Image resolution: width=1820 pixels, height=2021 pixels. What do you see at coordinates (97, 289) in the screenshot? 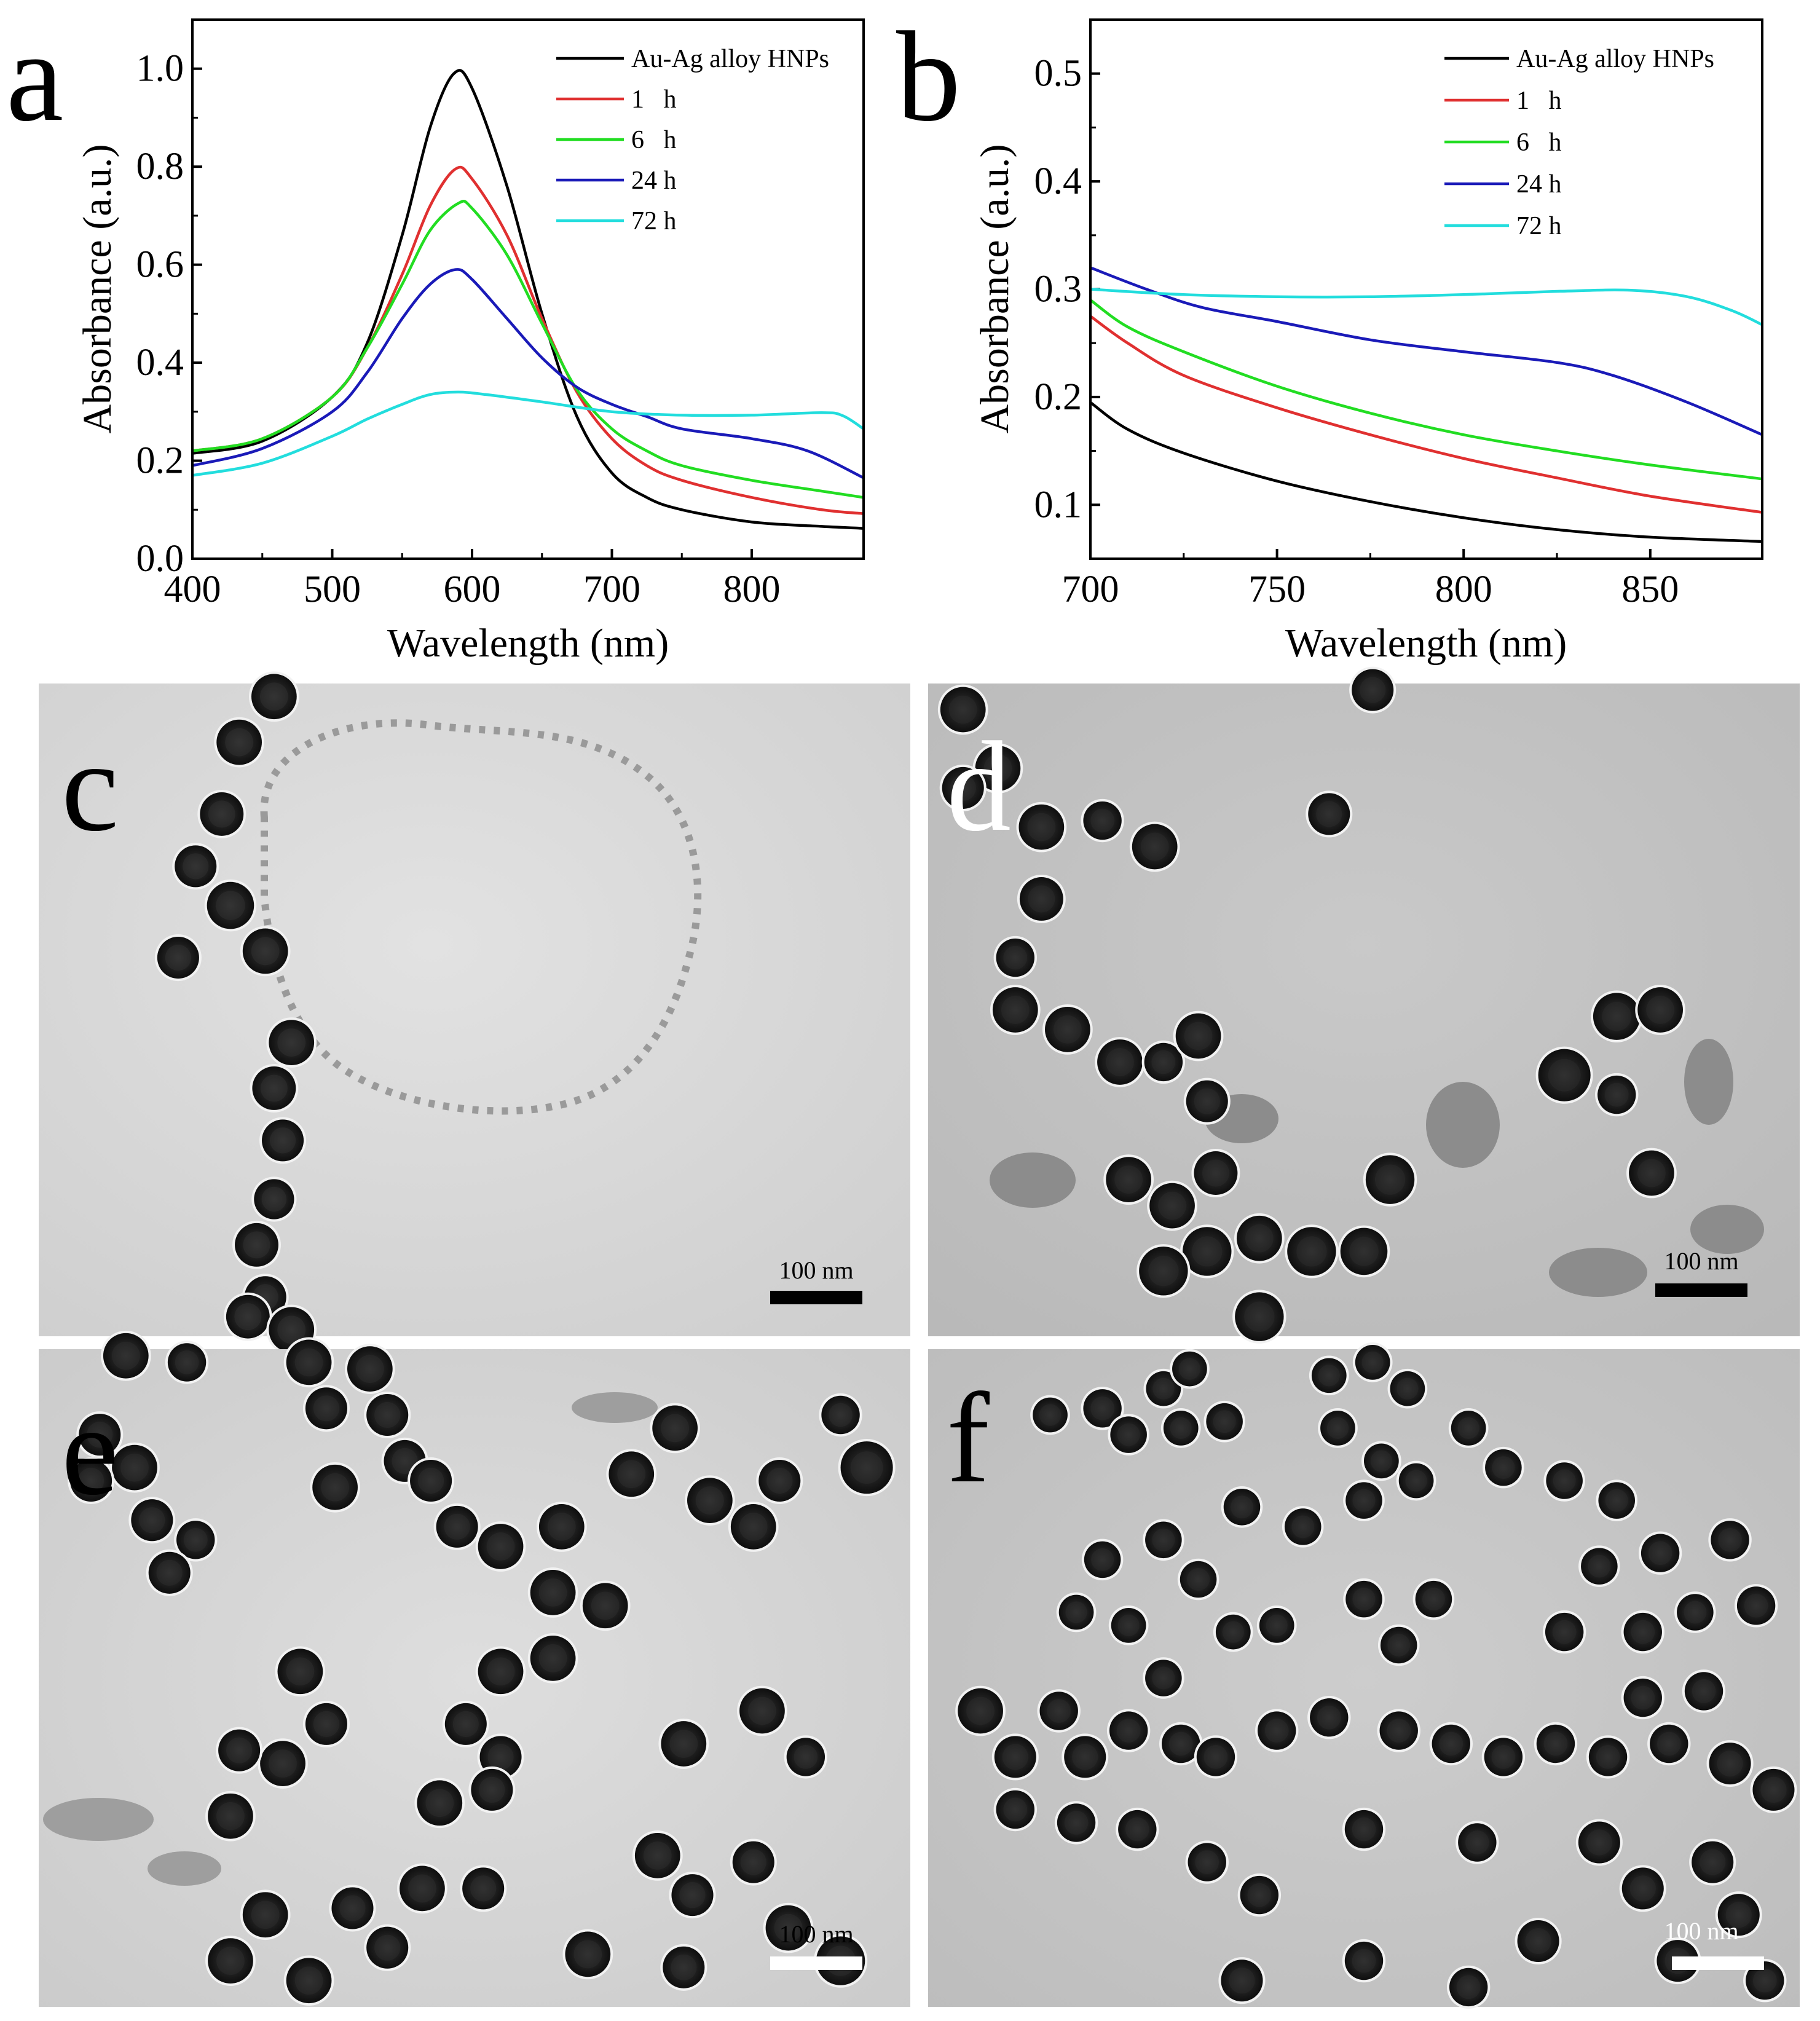
I see `chart-a-ylabel: Absorbance (a.u.)` at bounding box center [97, 289].